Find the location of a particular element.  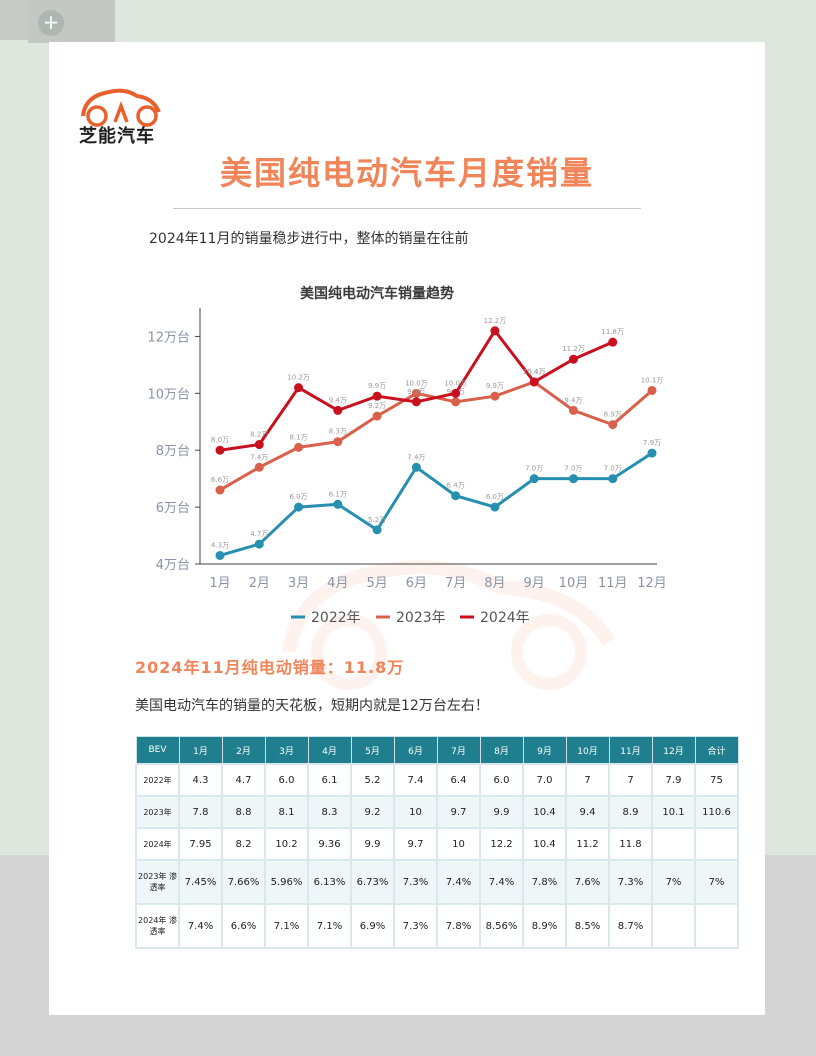

data-label: 6.4万 is located at coordinates (456, 486).